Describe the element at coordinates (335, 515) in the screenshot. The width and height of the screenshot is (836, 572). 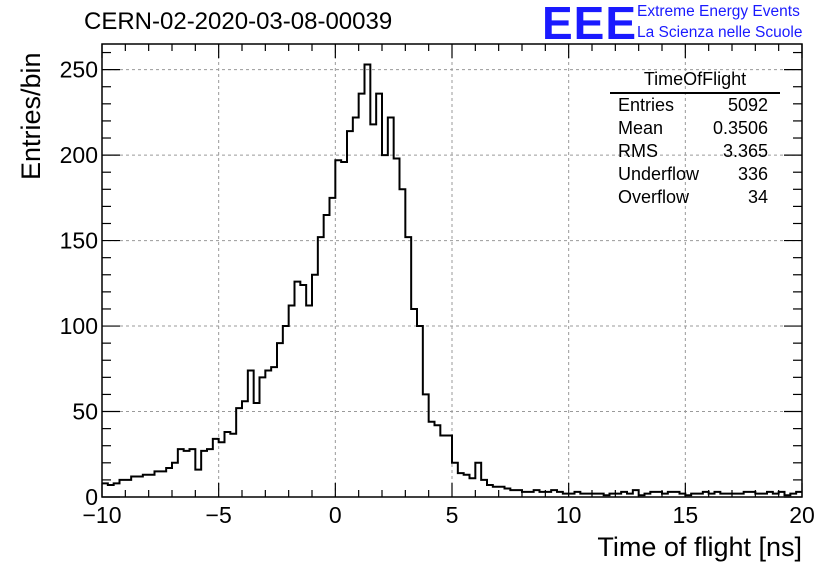
I see `x-tick-label: 0` at that location.